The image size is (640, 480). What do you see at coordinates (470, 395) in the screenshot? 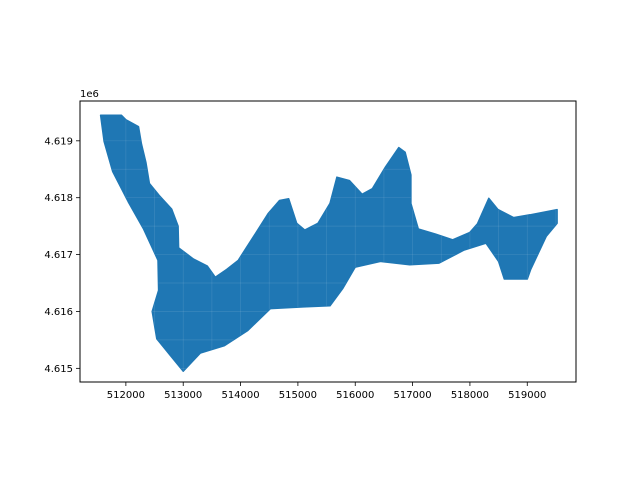
I see `x-tick-label: 518000` at bounding box center [470, 395].